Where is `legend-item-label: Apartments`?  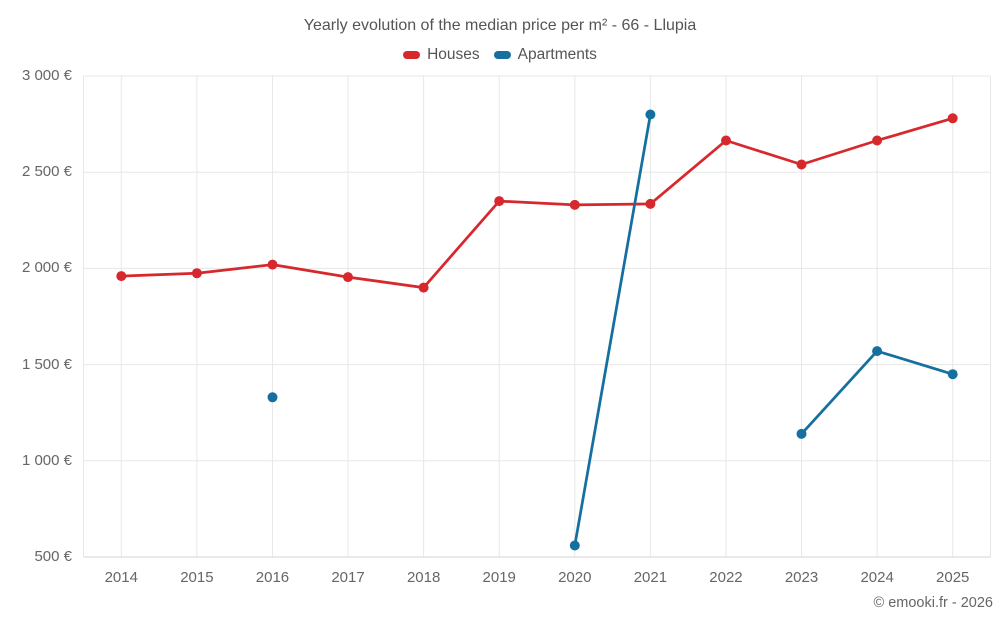 legend-item-label: Apartments is located at coordinates (557, 54).